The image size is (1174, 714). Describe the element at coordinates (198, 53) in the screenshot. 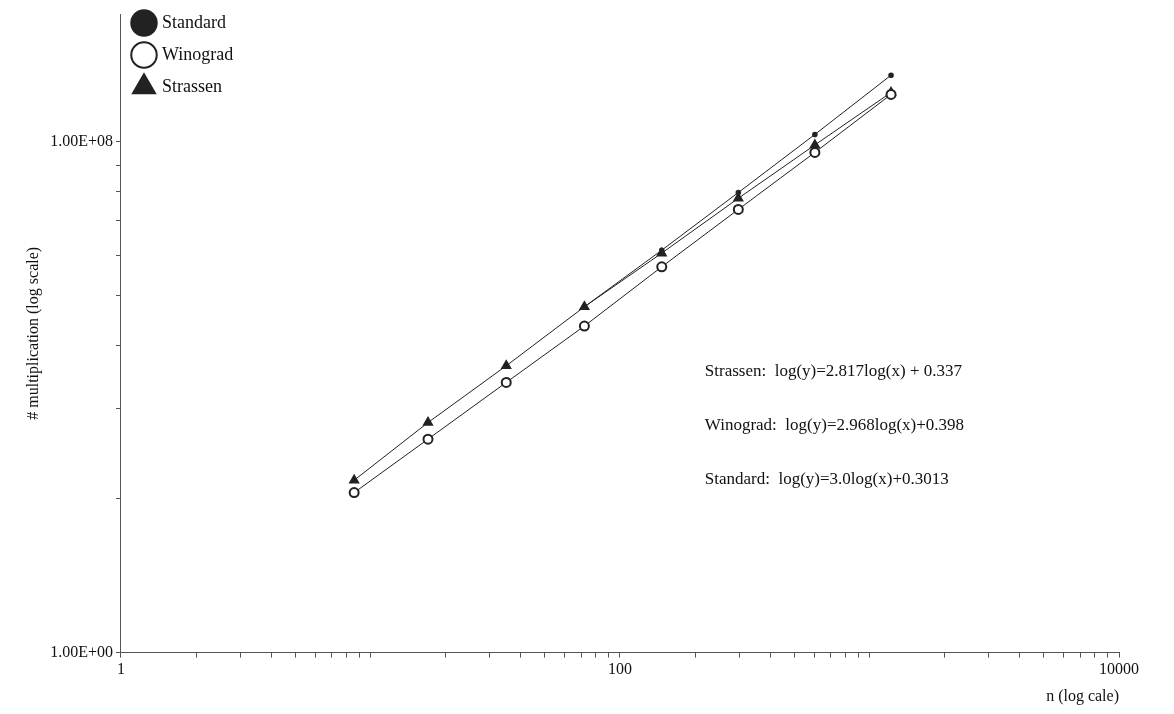

I see `legend-label: Winograd` at that location.